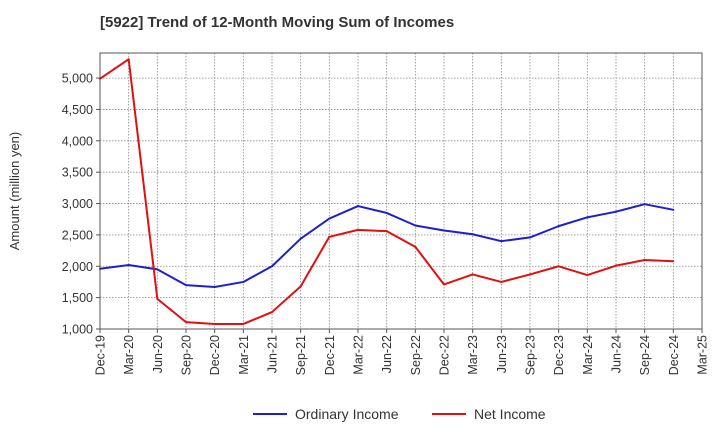 This screenshot has height=440, width=720. I want to click on y-tick-label: 3,000, so click(77, 204).